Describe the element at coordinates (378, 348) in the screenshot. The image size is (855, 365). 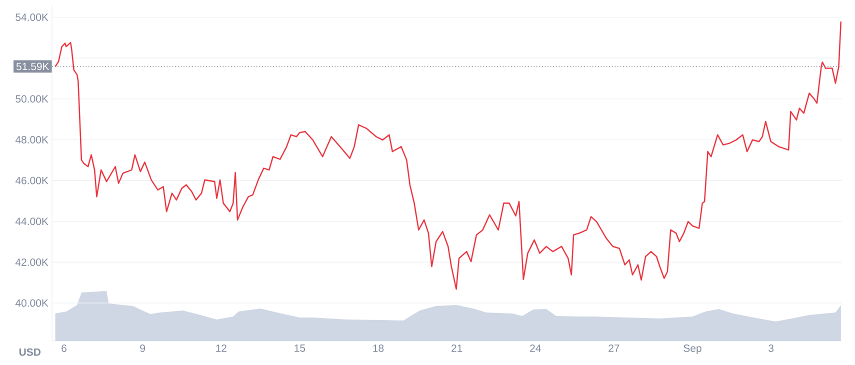
I see `x-tick-label: 18` at that location.